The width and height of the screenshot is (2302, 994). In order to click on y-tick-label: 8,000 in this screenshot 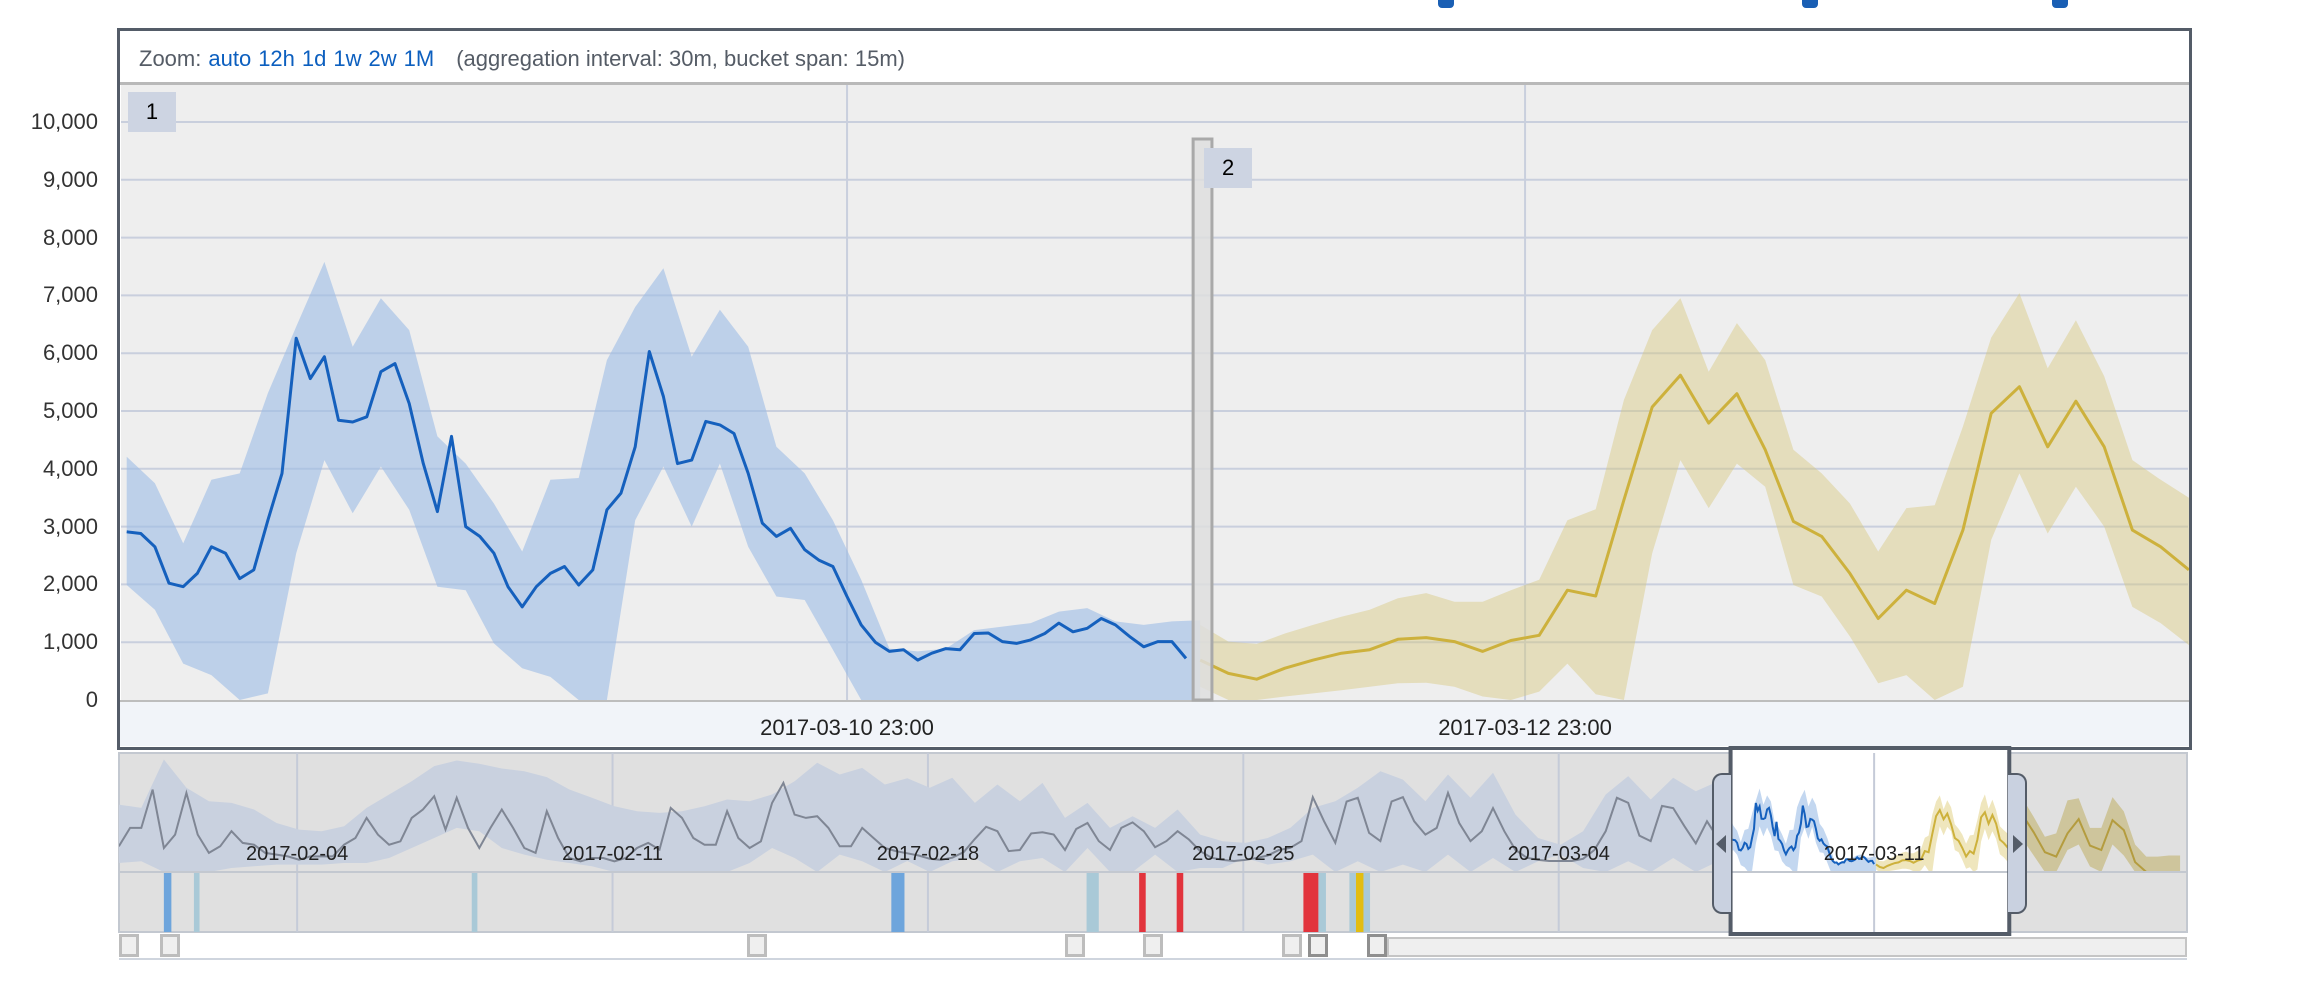, I will do `click(70, 237)`.